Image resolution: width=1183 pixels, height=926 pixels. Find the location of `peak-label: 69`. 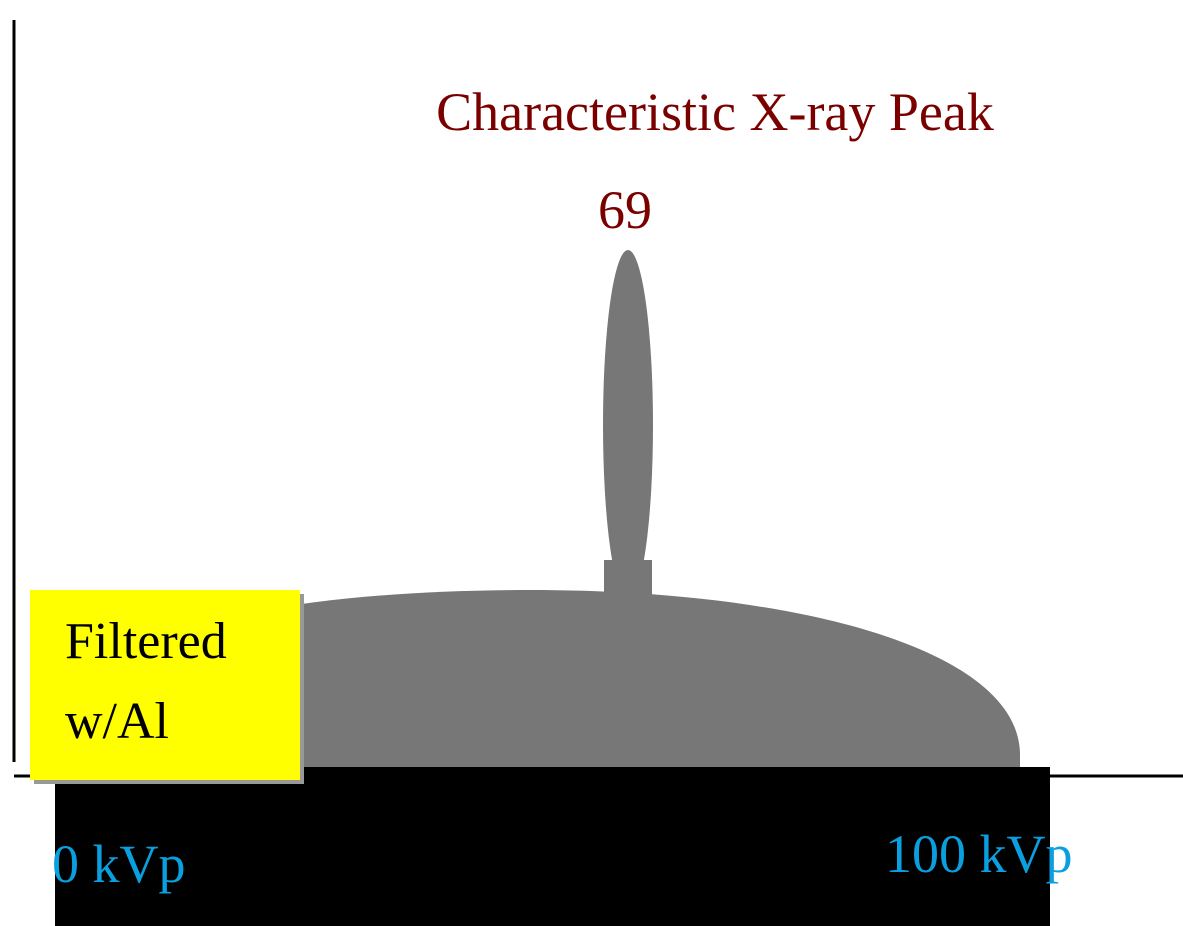

peak-label: 69 is located at coordinates (625, 210).